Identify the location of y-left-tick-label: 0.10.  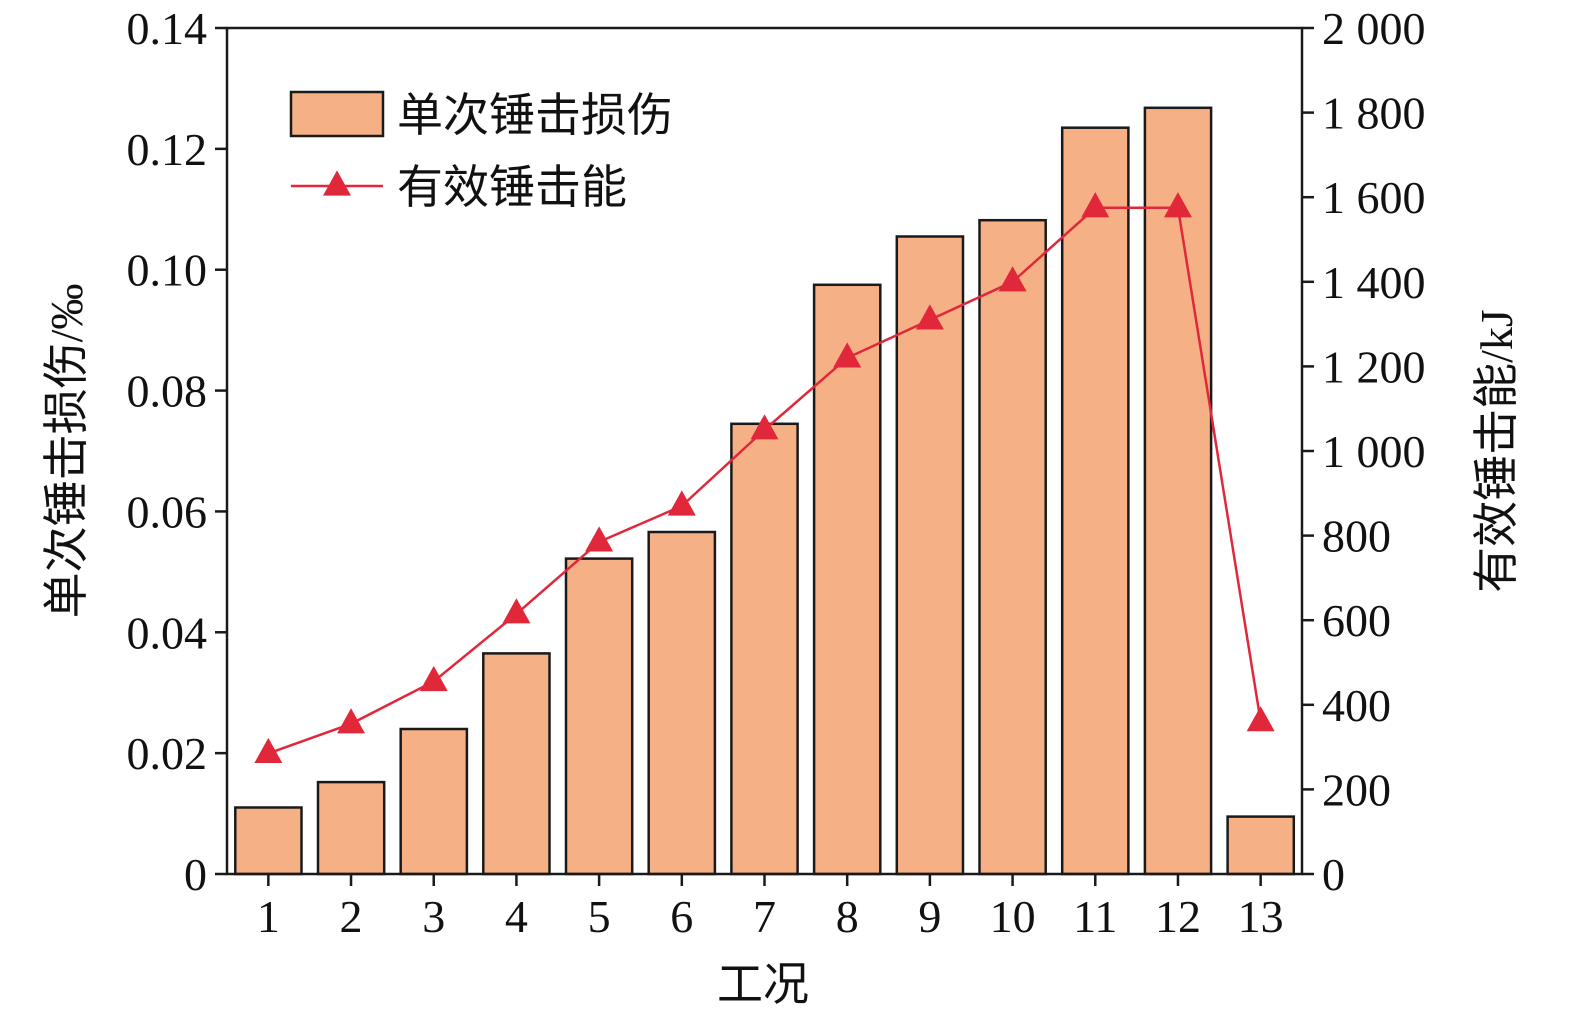
(167, 270).